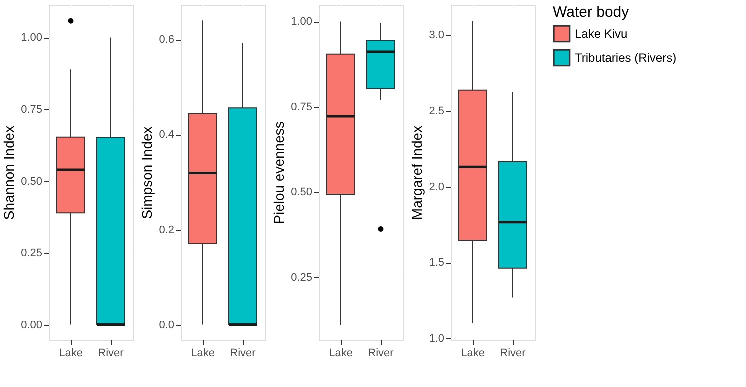 This screenshot has width=746, height=387. I want to click on y-axis-title: Shannon Index, so click(9, 173).